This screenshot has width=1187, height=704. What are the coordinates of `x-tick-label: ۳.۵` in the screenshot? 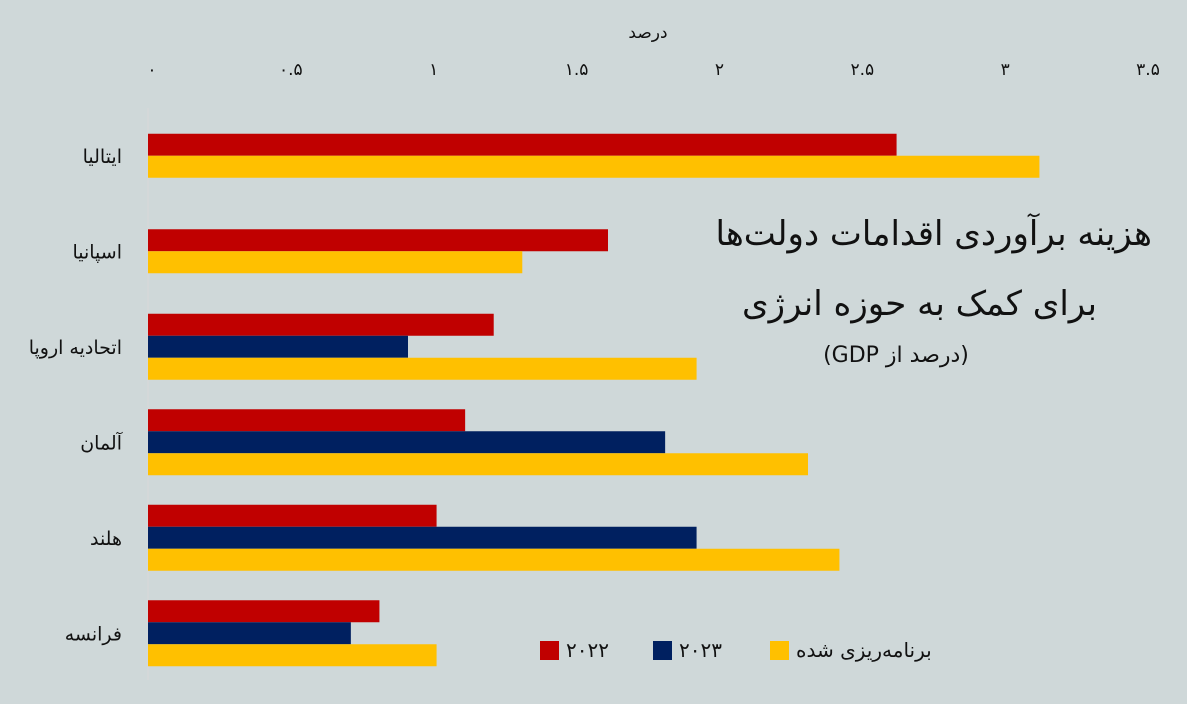 It's located at (1148, 70).